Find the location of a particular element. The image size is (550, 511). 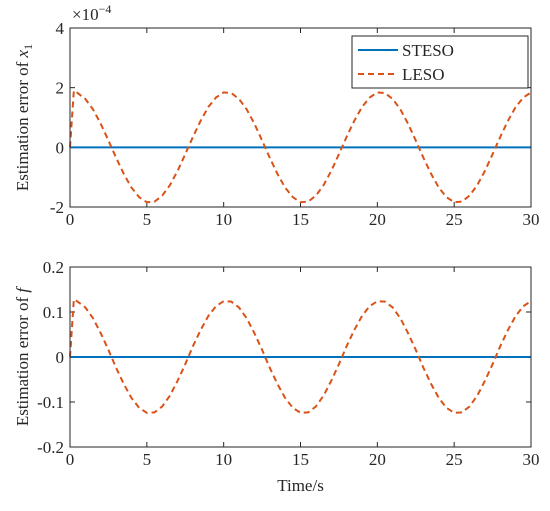

y-tick-label: -2 is located at coordinates (57, 207).